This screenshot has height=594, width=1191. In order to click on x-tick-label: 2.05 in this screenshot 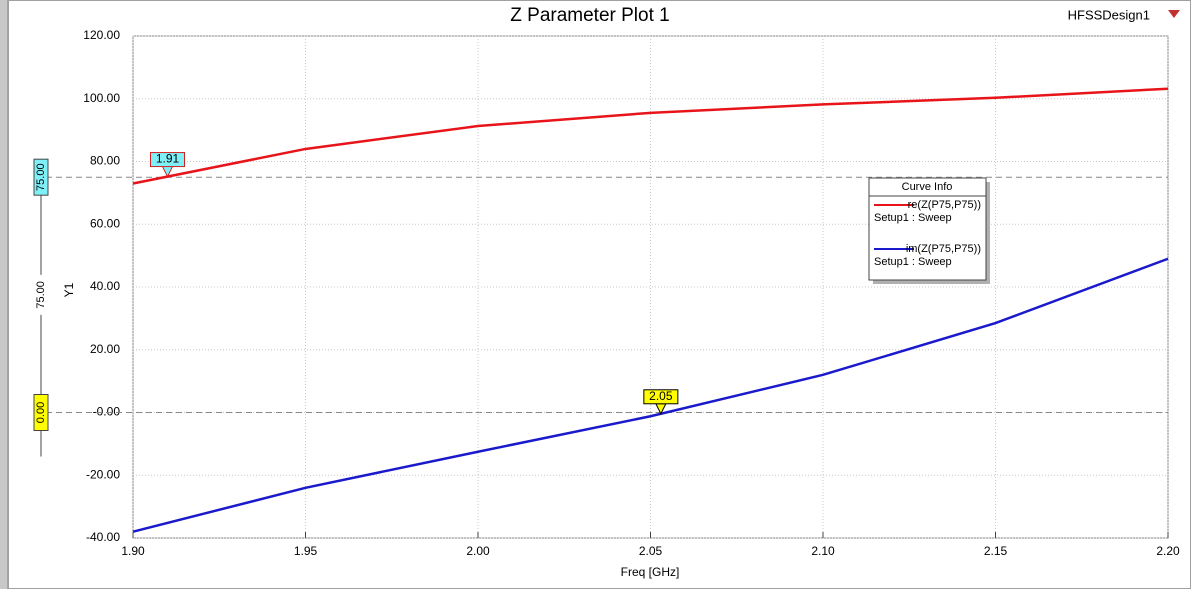, I will do `click(651, 551)`.